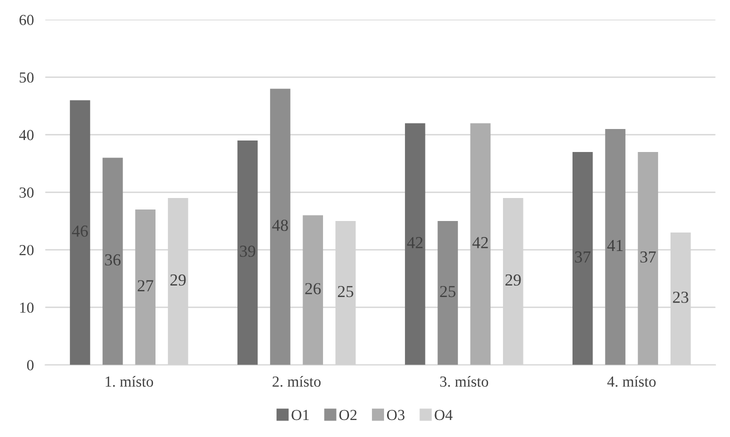 The height and width of the screenshot is (437, 730). Describe the element at coordinates (26, 135) in the screenshot. I see `y-tick-label: 40` at that location.